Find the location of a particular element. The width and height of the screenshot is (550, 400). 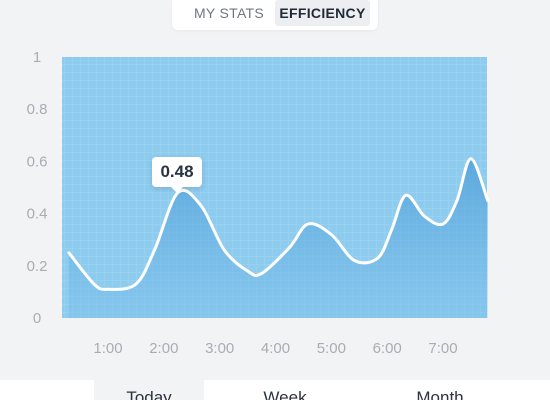

x-axis: 1:00 2:00 3:00 4:00 5:00 6:00 7:00 is located at coordinates (275, 348).